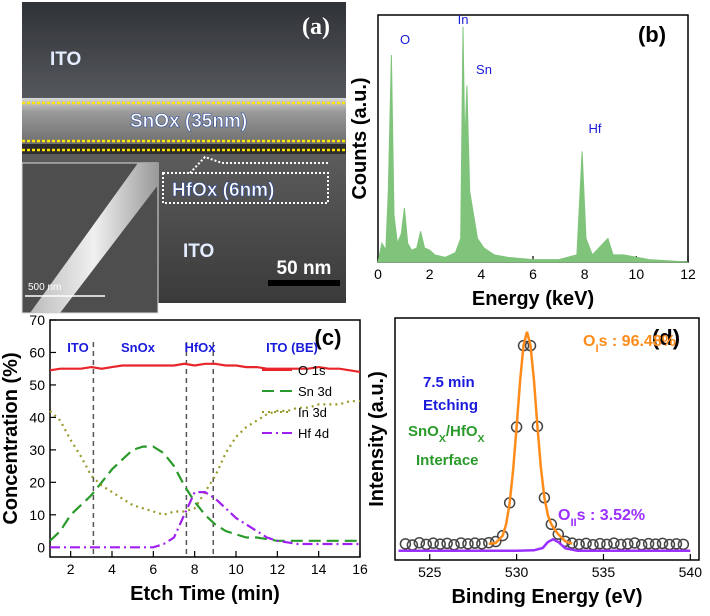 This screenshot has height=616, width=710. What do you see at coordinates (37, 515) in the screenshot?
I see `y-tick-label: 10` at bounding box center [37, 515].